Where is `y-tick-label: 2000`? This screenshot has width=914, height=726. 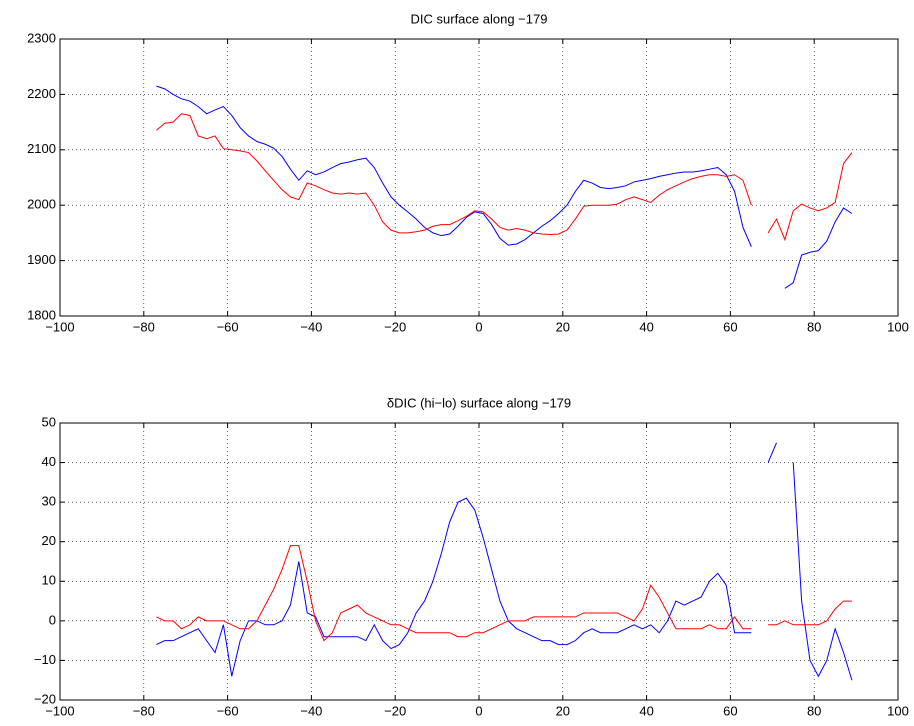
y-tick-label: 2000 is located at coordinates (41, 204).